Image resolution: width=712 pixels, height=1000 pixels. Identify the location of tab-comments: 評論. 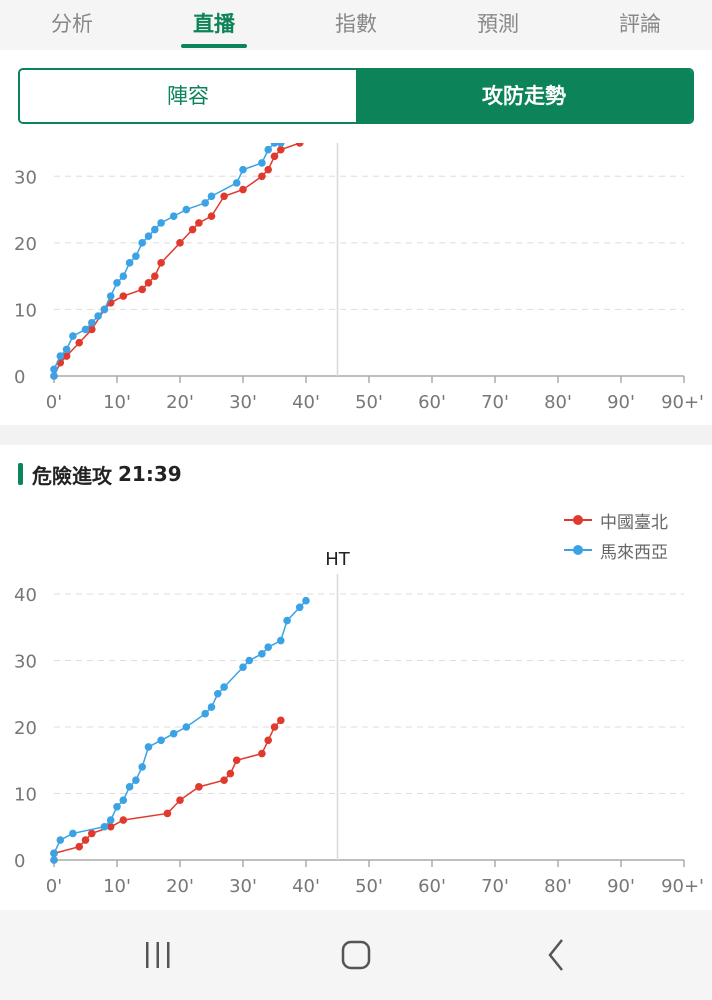
(640, 24).